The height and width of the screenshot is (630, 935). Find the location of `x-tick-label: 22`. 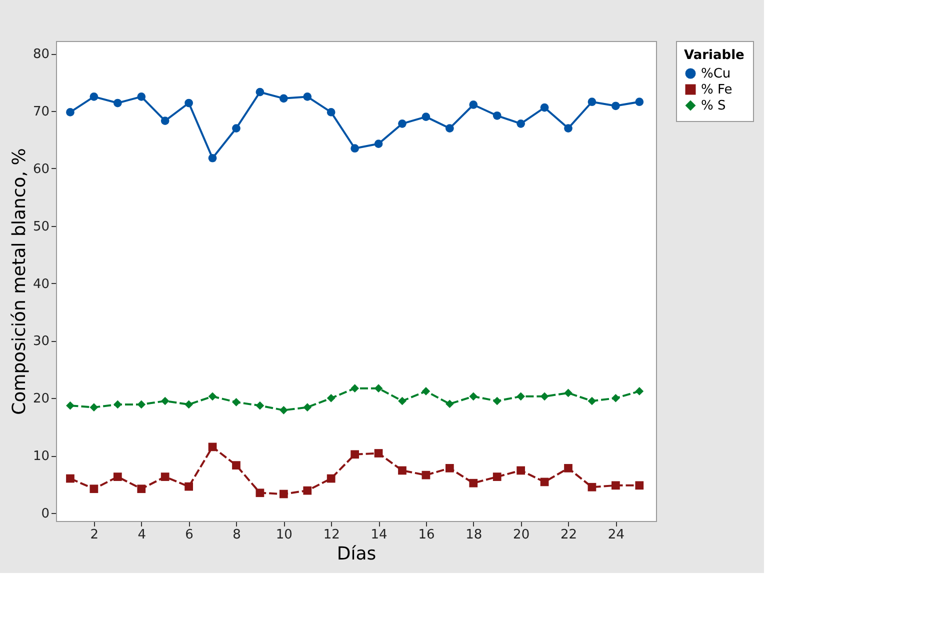

x-tick-label: 22 is located at coordinates (569, 535).